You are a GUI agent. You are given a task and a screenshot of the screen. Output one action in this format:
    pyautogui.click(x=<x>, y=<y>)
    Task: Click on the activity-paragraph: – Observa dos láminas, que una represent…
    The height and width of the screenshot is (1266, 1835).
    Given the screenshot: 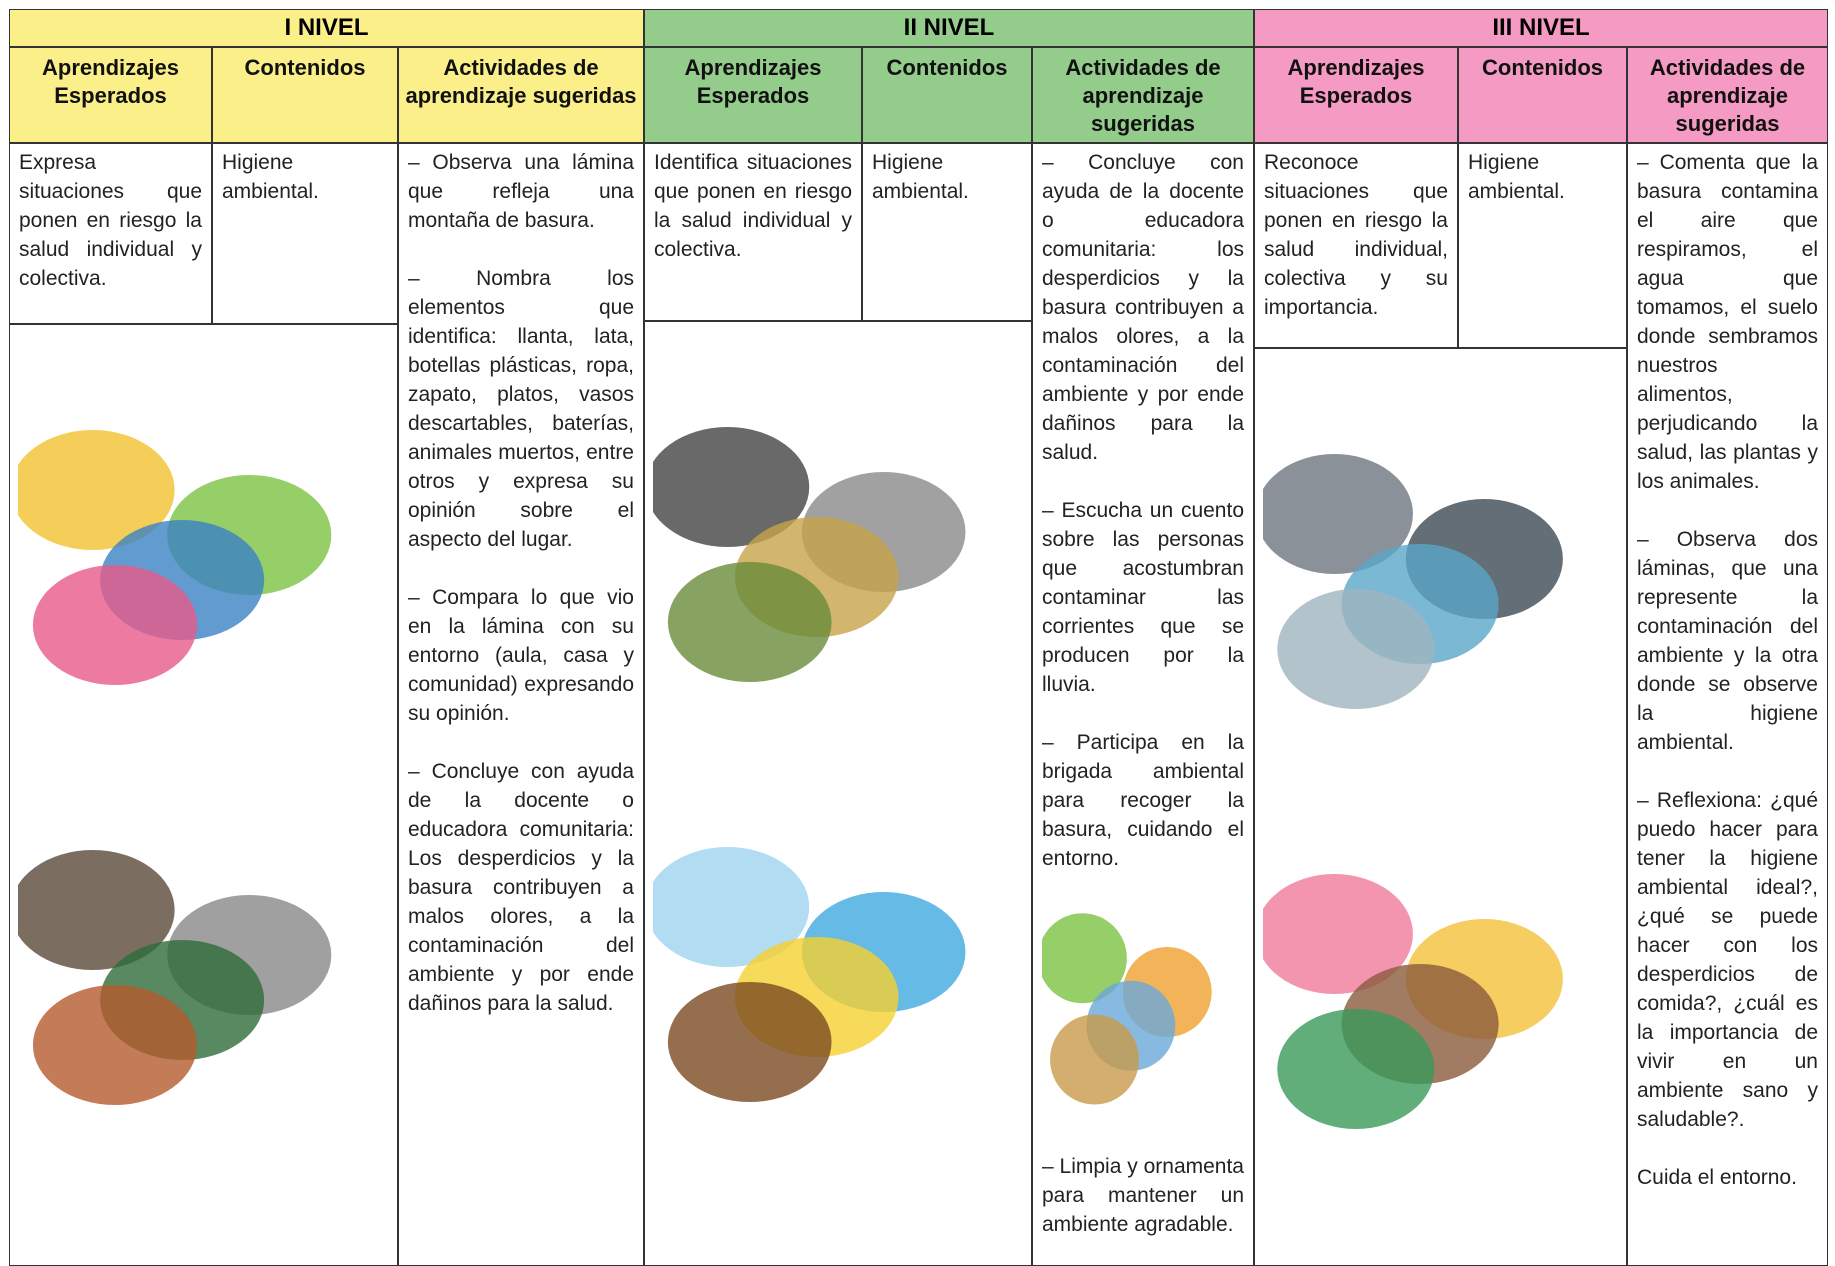 What is the action you would take?
    pyautogui.click(x=1727, y=641)
    